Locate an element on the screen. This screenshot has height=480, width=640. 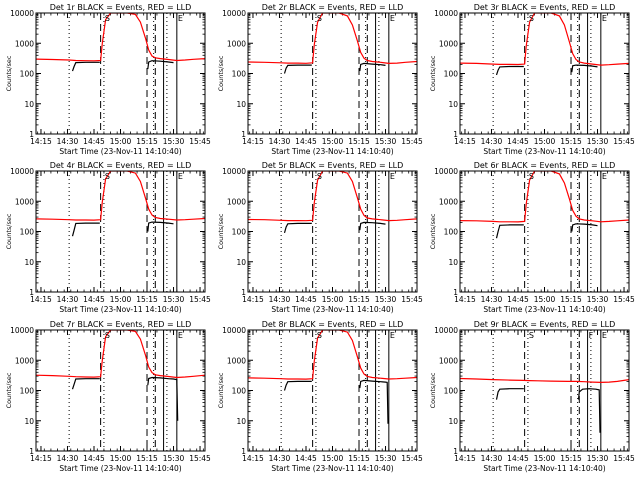
panel-title: Det 8r BLACK = Events, RED = LLD is located at coordinates (333, 324).